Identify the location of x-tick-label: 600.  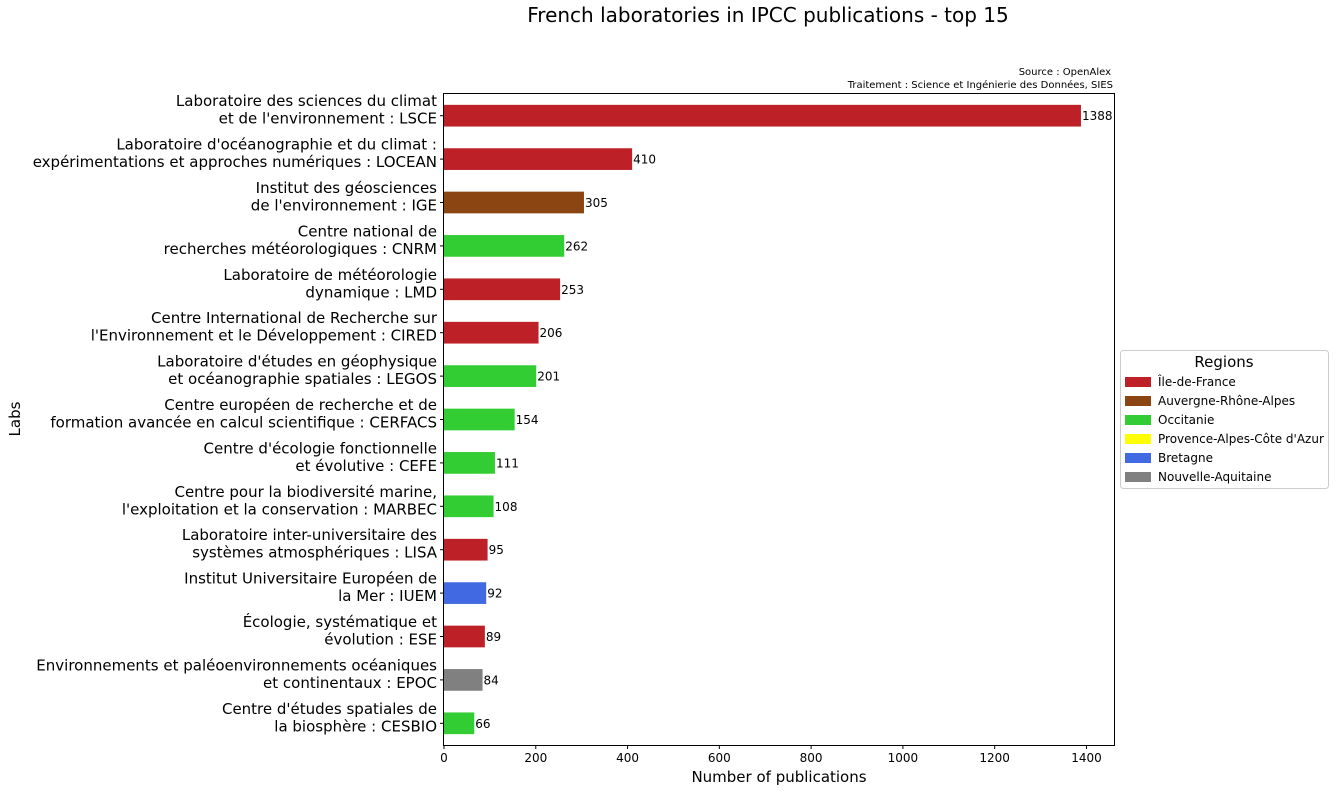
(719, 758).